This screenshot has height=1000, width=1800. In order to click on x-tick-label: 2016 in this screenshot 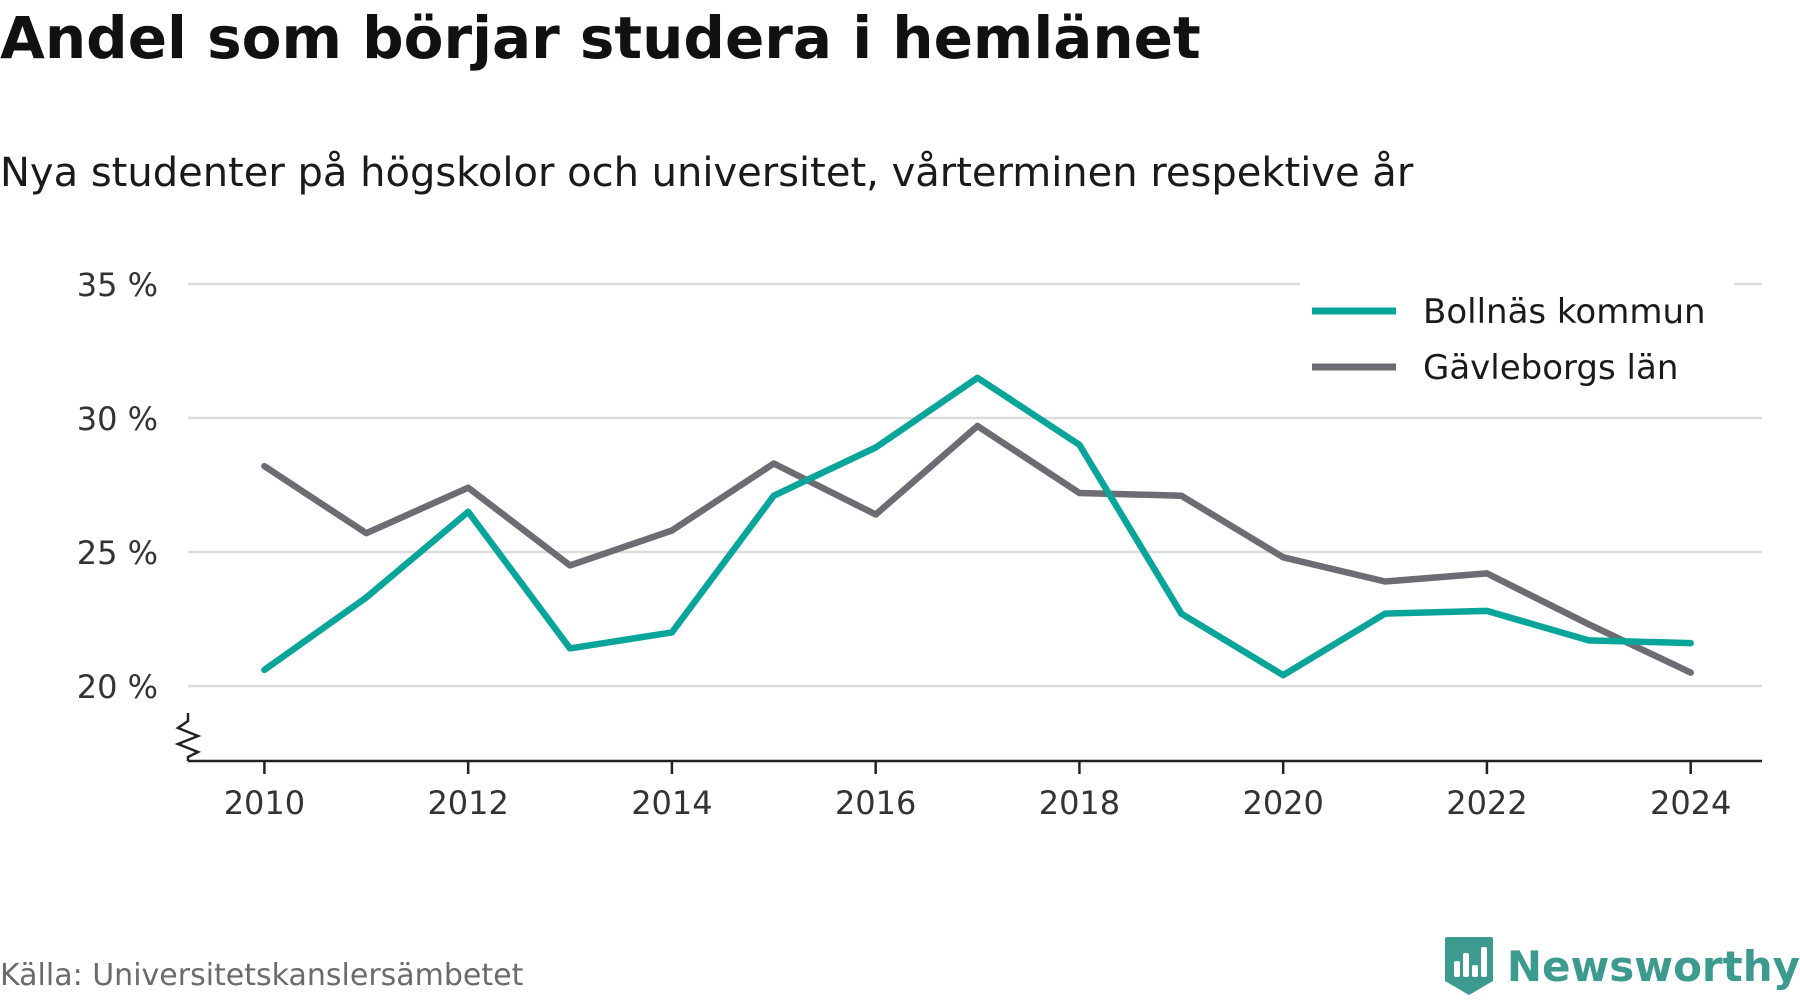, I will do `click(875, 803)`.